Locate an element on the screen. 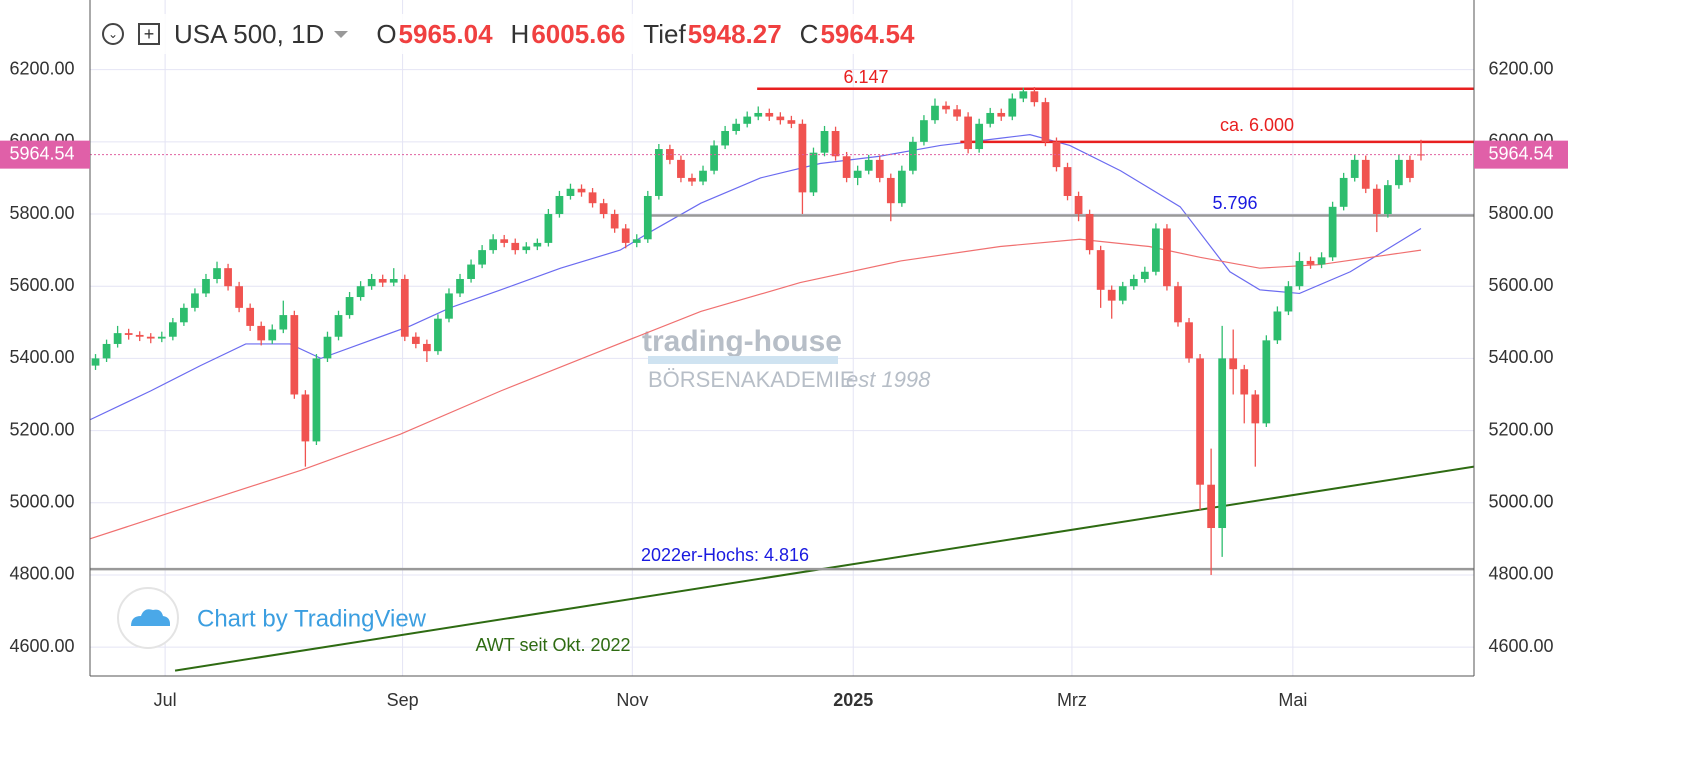  y-tick-label-right: 5800.00 is located at coordinates (1520, 213).